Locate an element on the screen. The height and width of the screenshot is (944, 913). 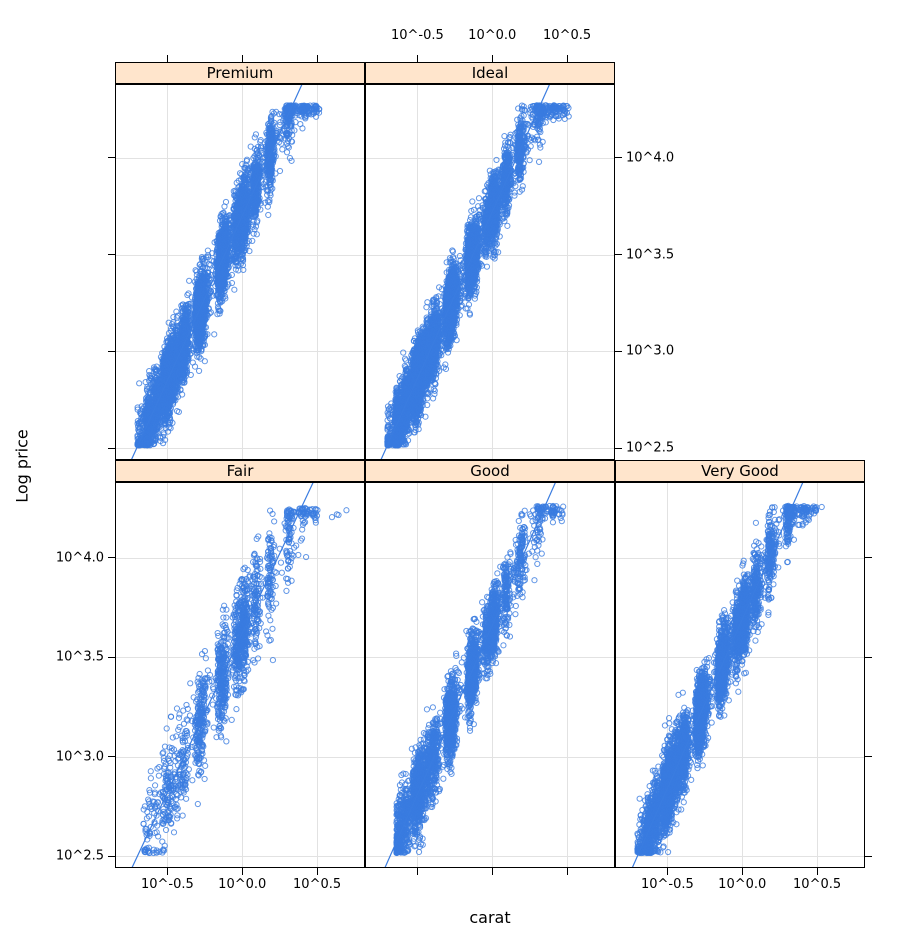
panel-fair: Fair is located at coordinates (240, 664).